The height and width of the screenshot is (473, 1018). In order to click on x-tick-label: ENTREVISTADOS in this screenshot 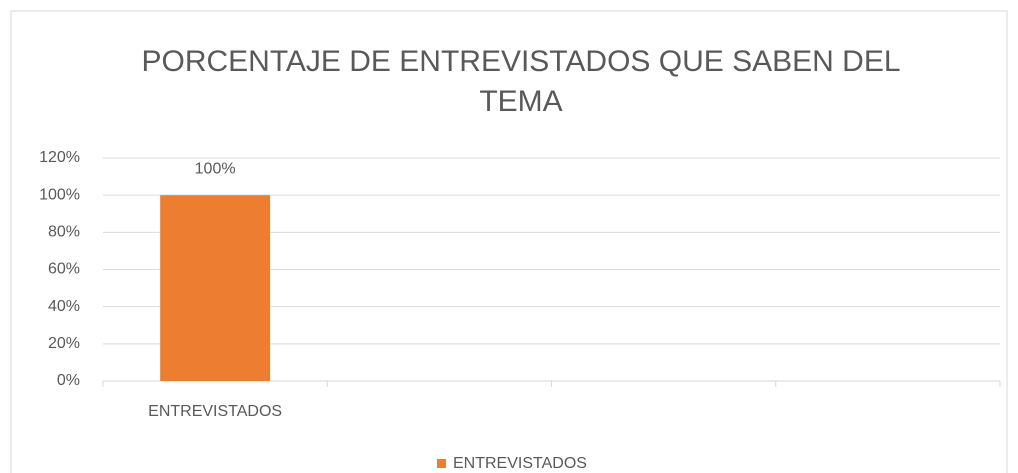, I will do `click(215, 411)`.